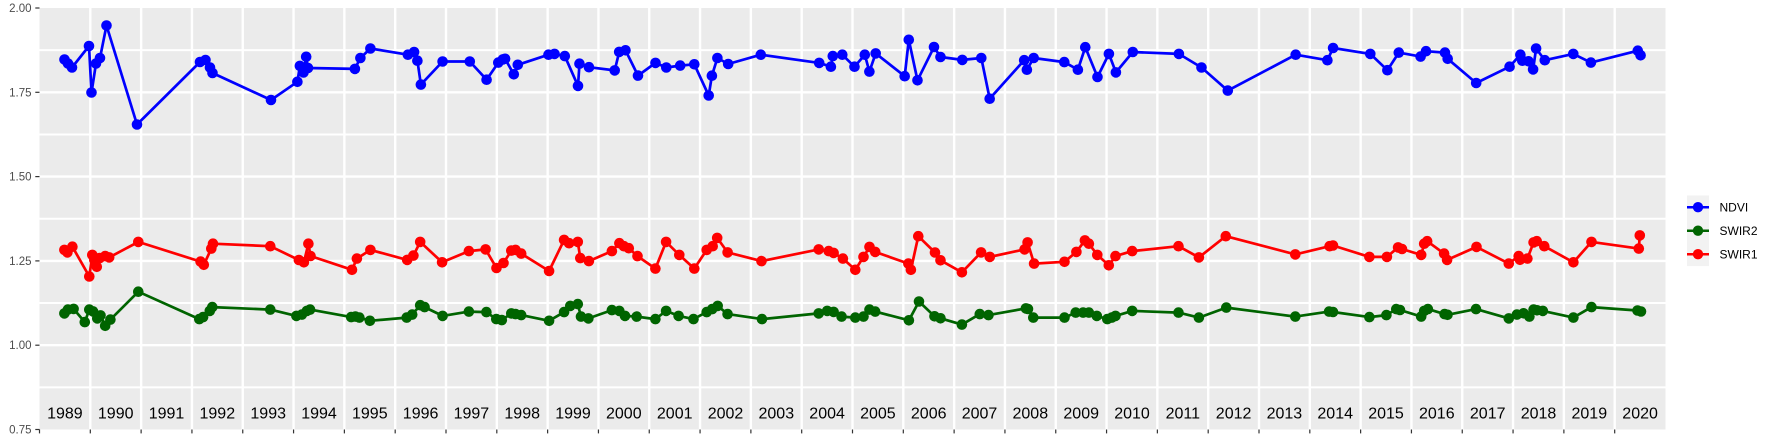 The width and height of the screenshot is (1773, 442). Describe the element at coordinates (675, 414) in the screenshot. I see `svg-text: 2001` at that location.